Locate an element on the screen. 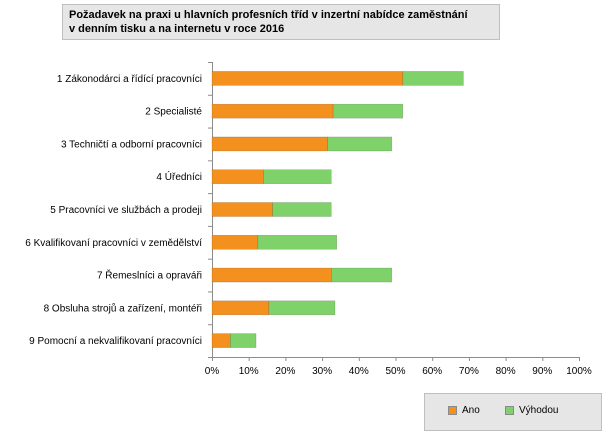  category-label: 7 Řemeslníci a opraváři is located at coordinates (149, 275).